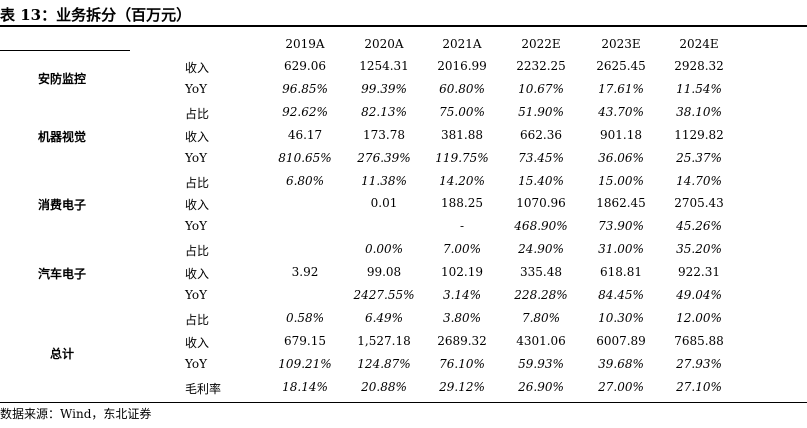 This screenshot has height=428, width=807. Describe the element at coordinates (305, 180) in the screenshot. I see `table-cell: 6.80%` at that location.